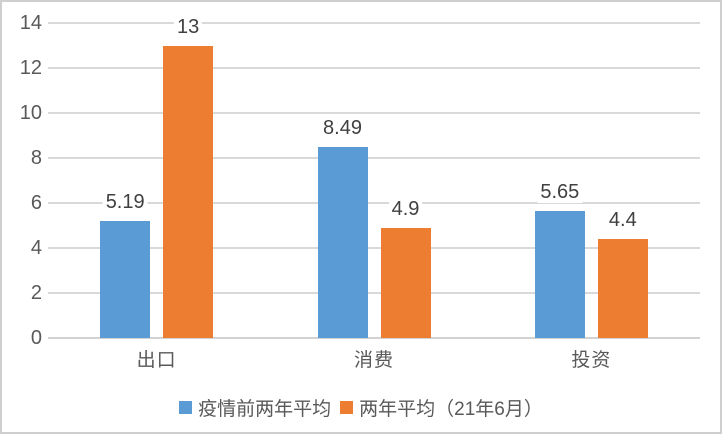 This screenshot has height=434, width=722. I want to click on x-axis-category-label: 消费, so click(374, 360).